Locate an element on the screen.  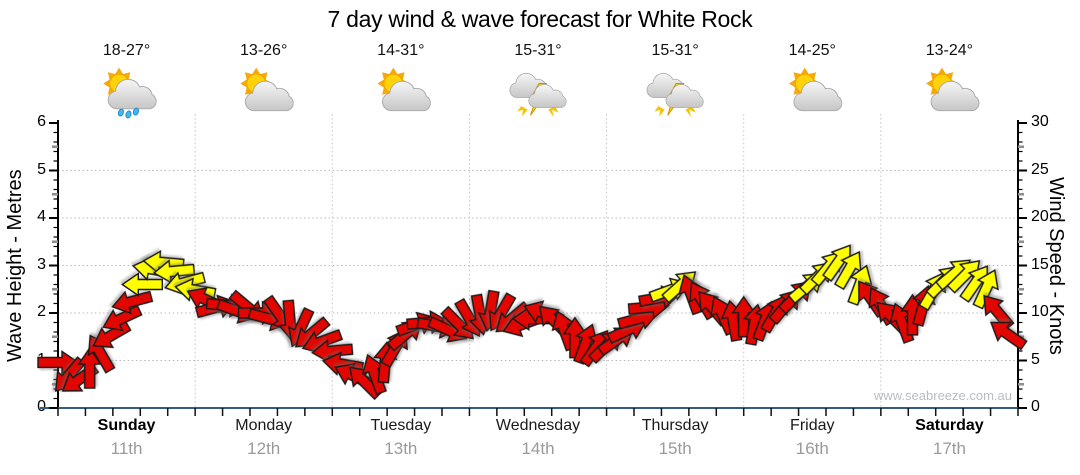
day-name: Tuesday is located at coordinates (401, 425).